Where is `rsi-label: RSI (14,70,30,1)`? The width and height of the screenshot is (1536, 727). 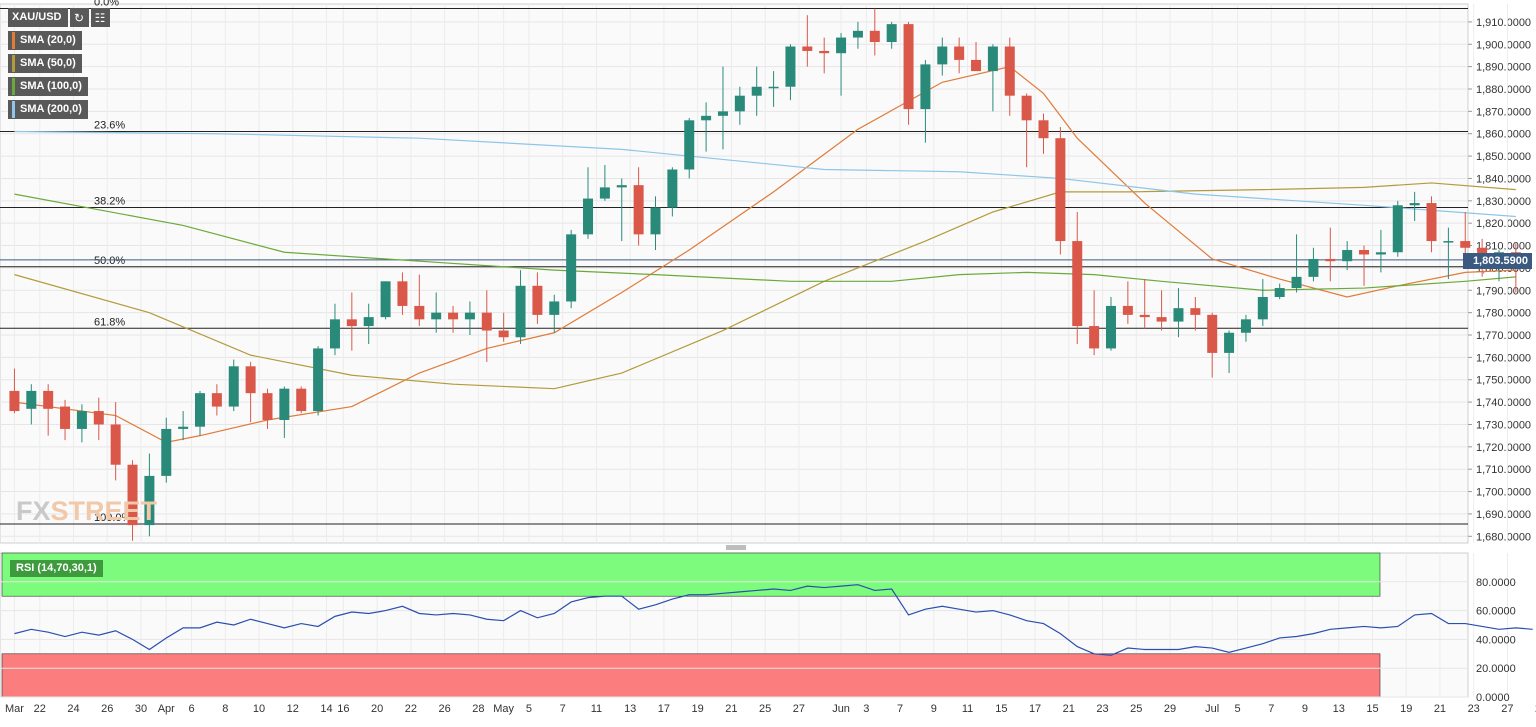
rsi-label: RSI (14,70,30,1) is located at coordinates (56, 568).